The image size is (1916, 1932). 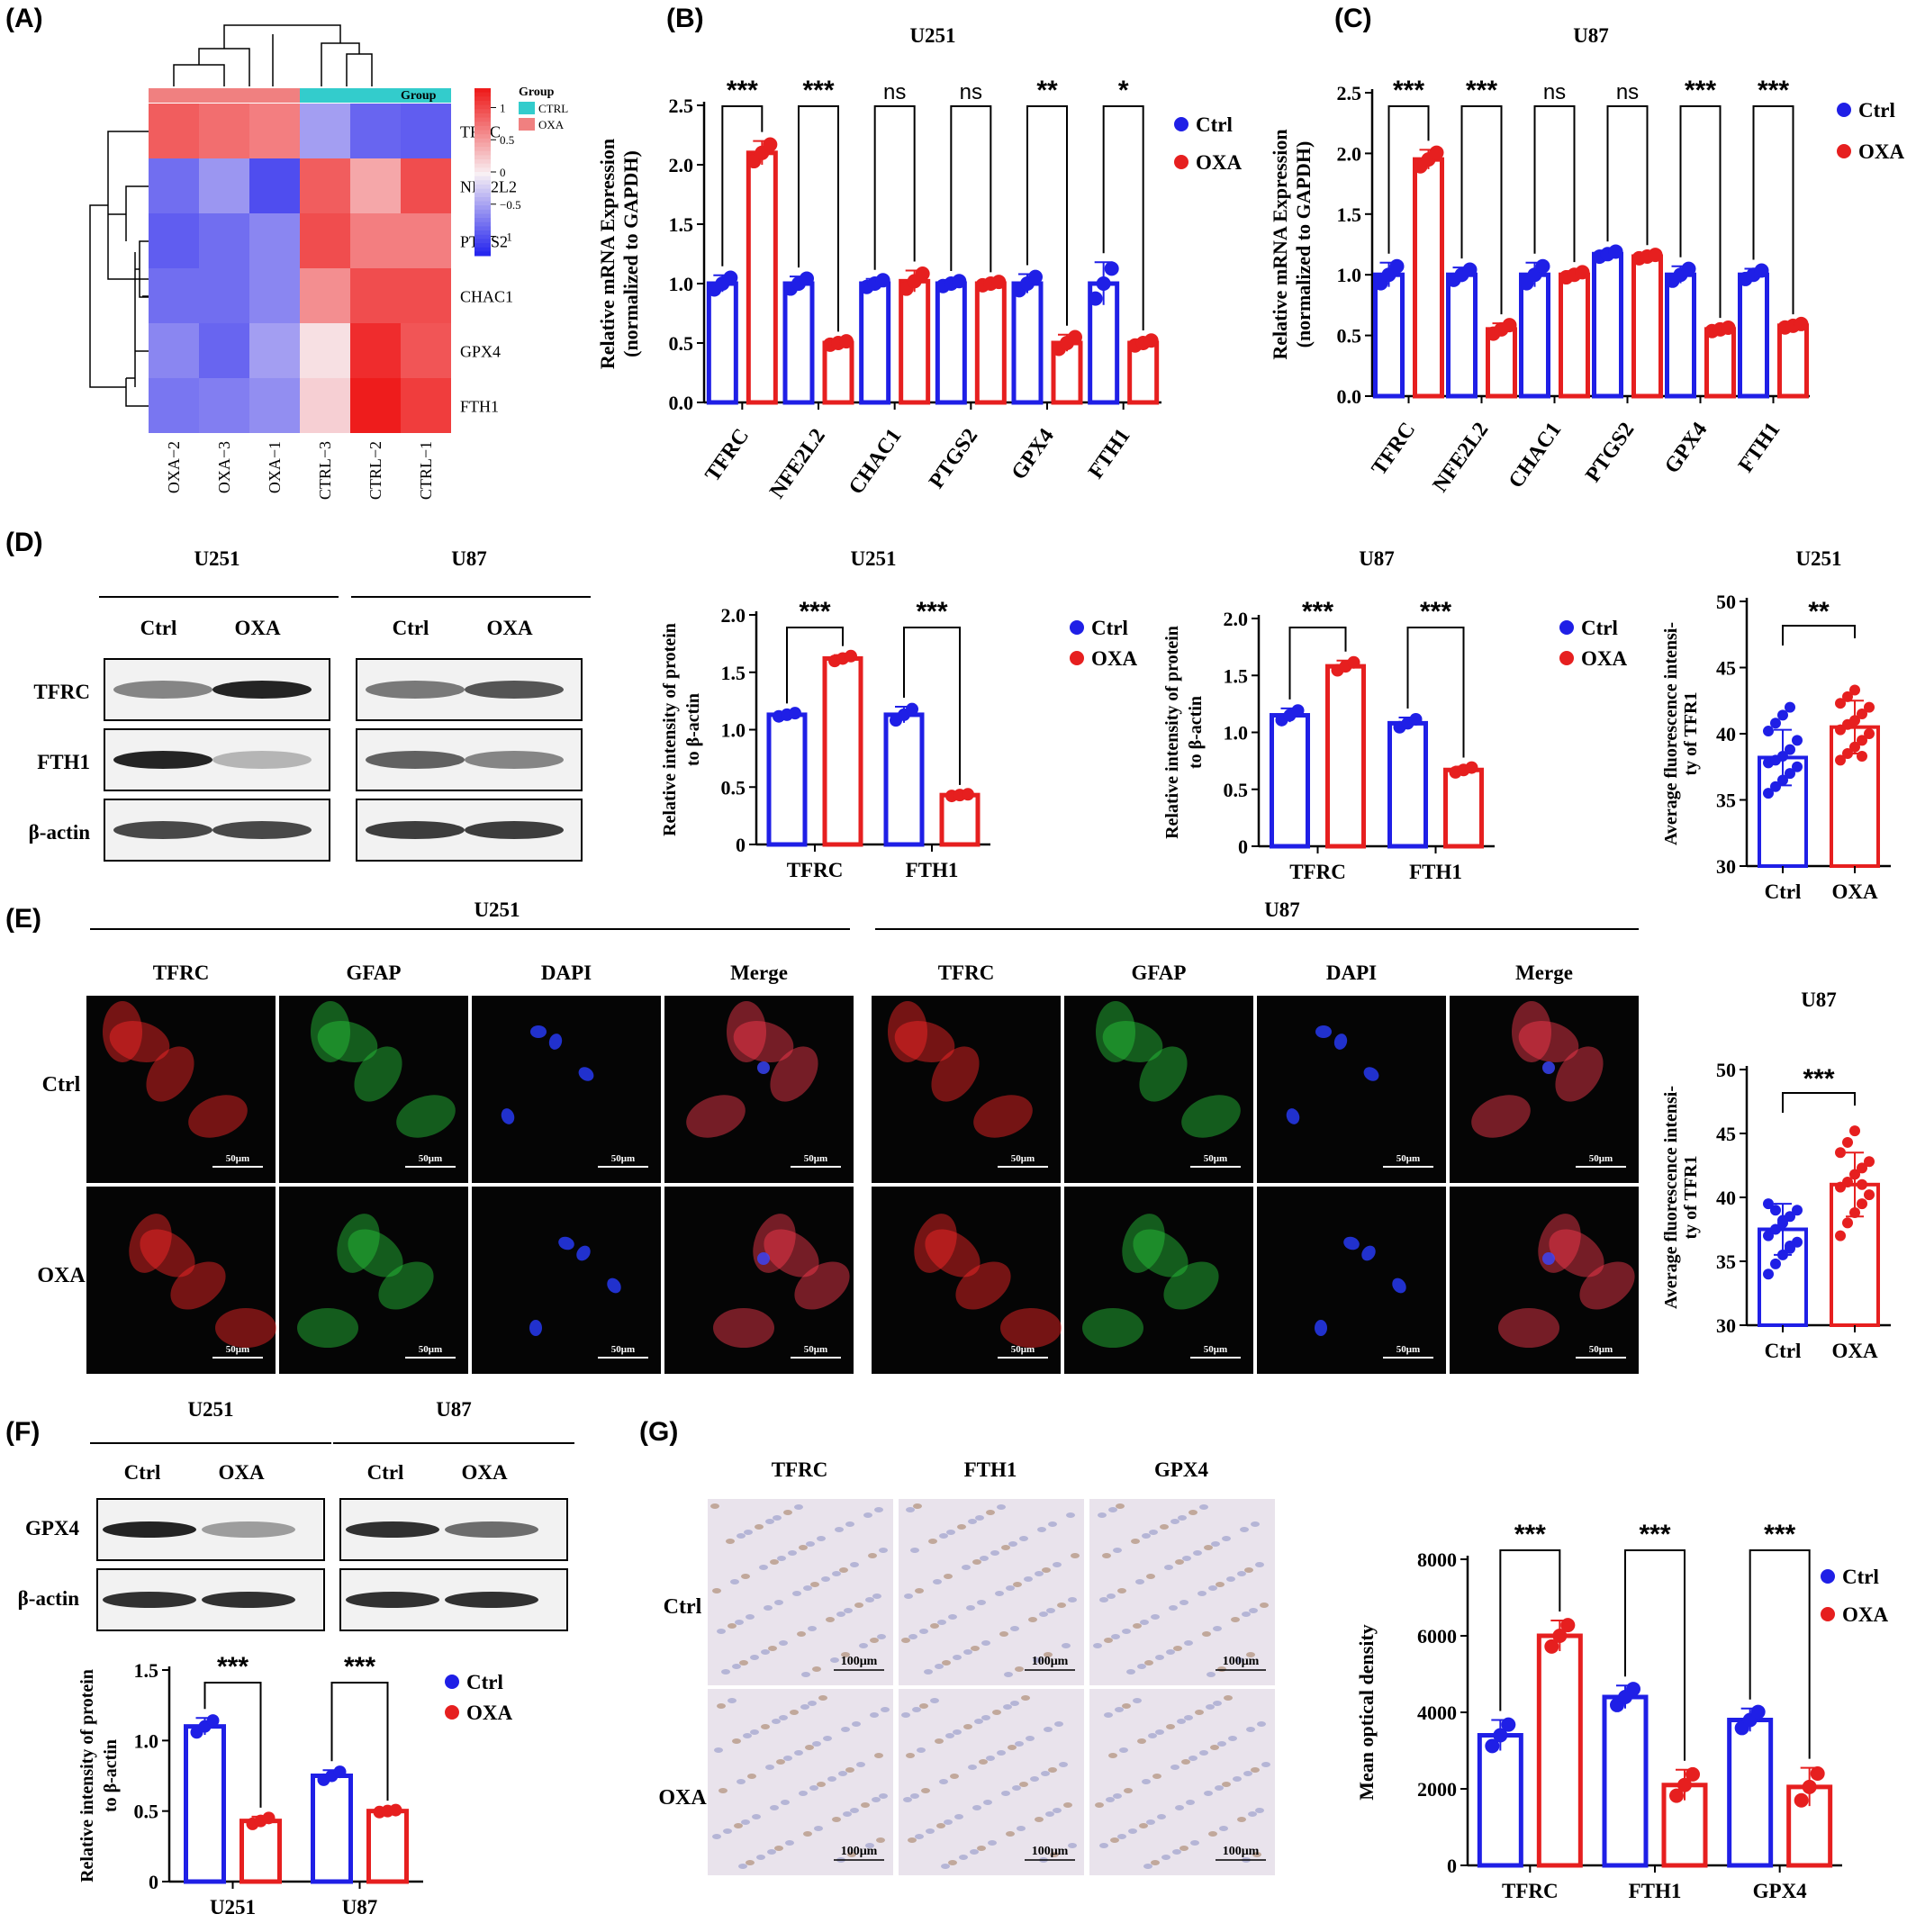 What do you see at coordinates (681, 343) in the screenshot?
I see `y-tick-label: 0.5` at bounding box center [681, 343].